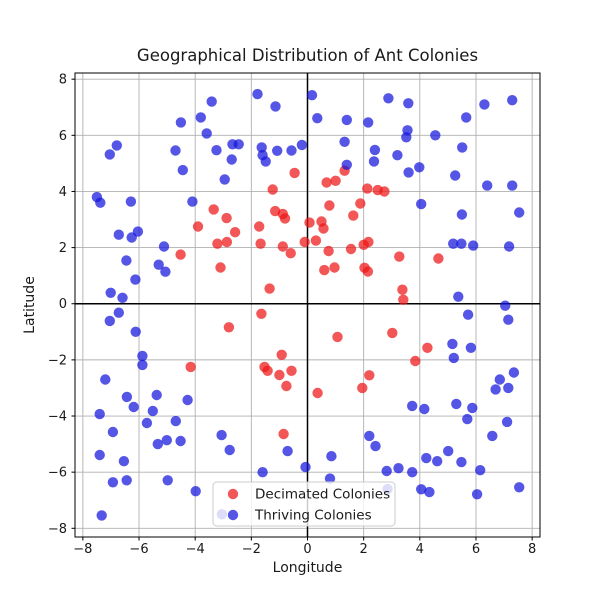 The height and width of the screenshot is (600, 600). What do you see at coordinates (532, 549) in the screenshot?
I see `x-tick-label: 8` at bounding box center [532, 549].